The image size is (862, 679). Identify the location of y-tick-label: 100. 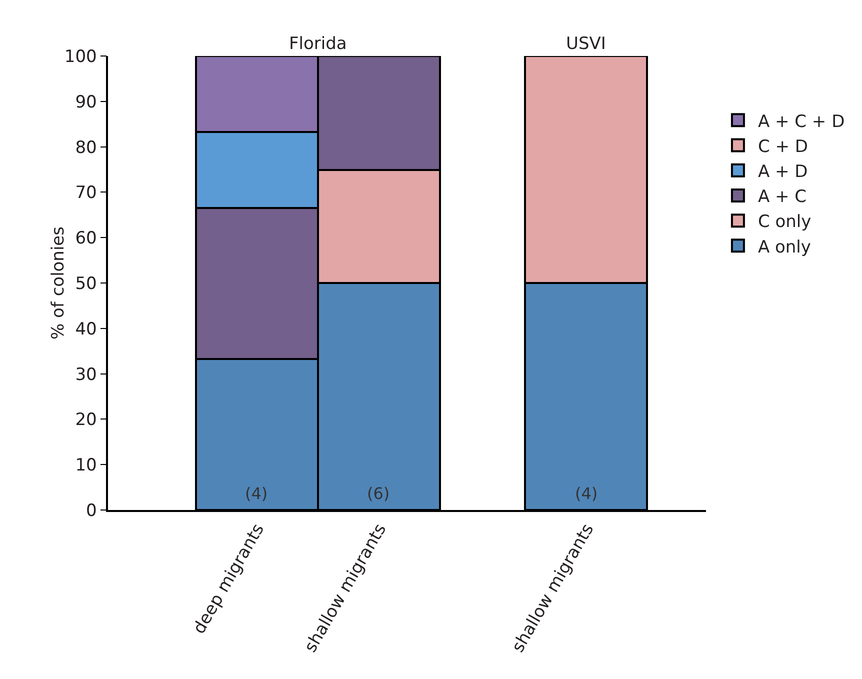
(80, 56).